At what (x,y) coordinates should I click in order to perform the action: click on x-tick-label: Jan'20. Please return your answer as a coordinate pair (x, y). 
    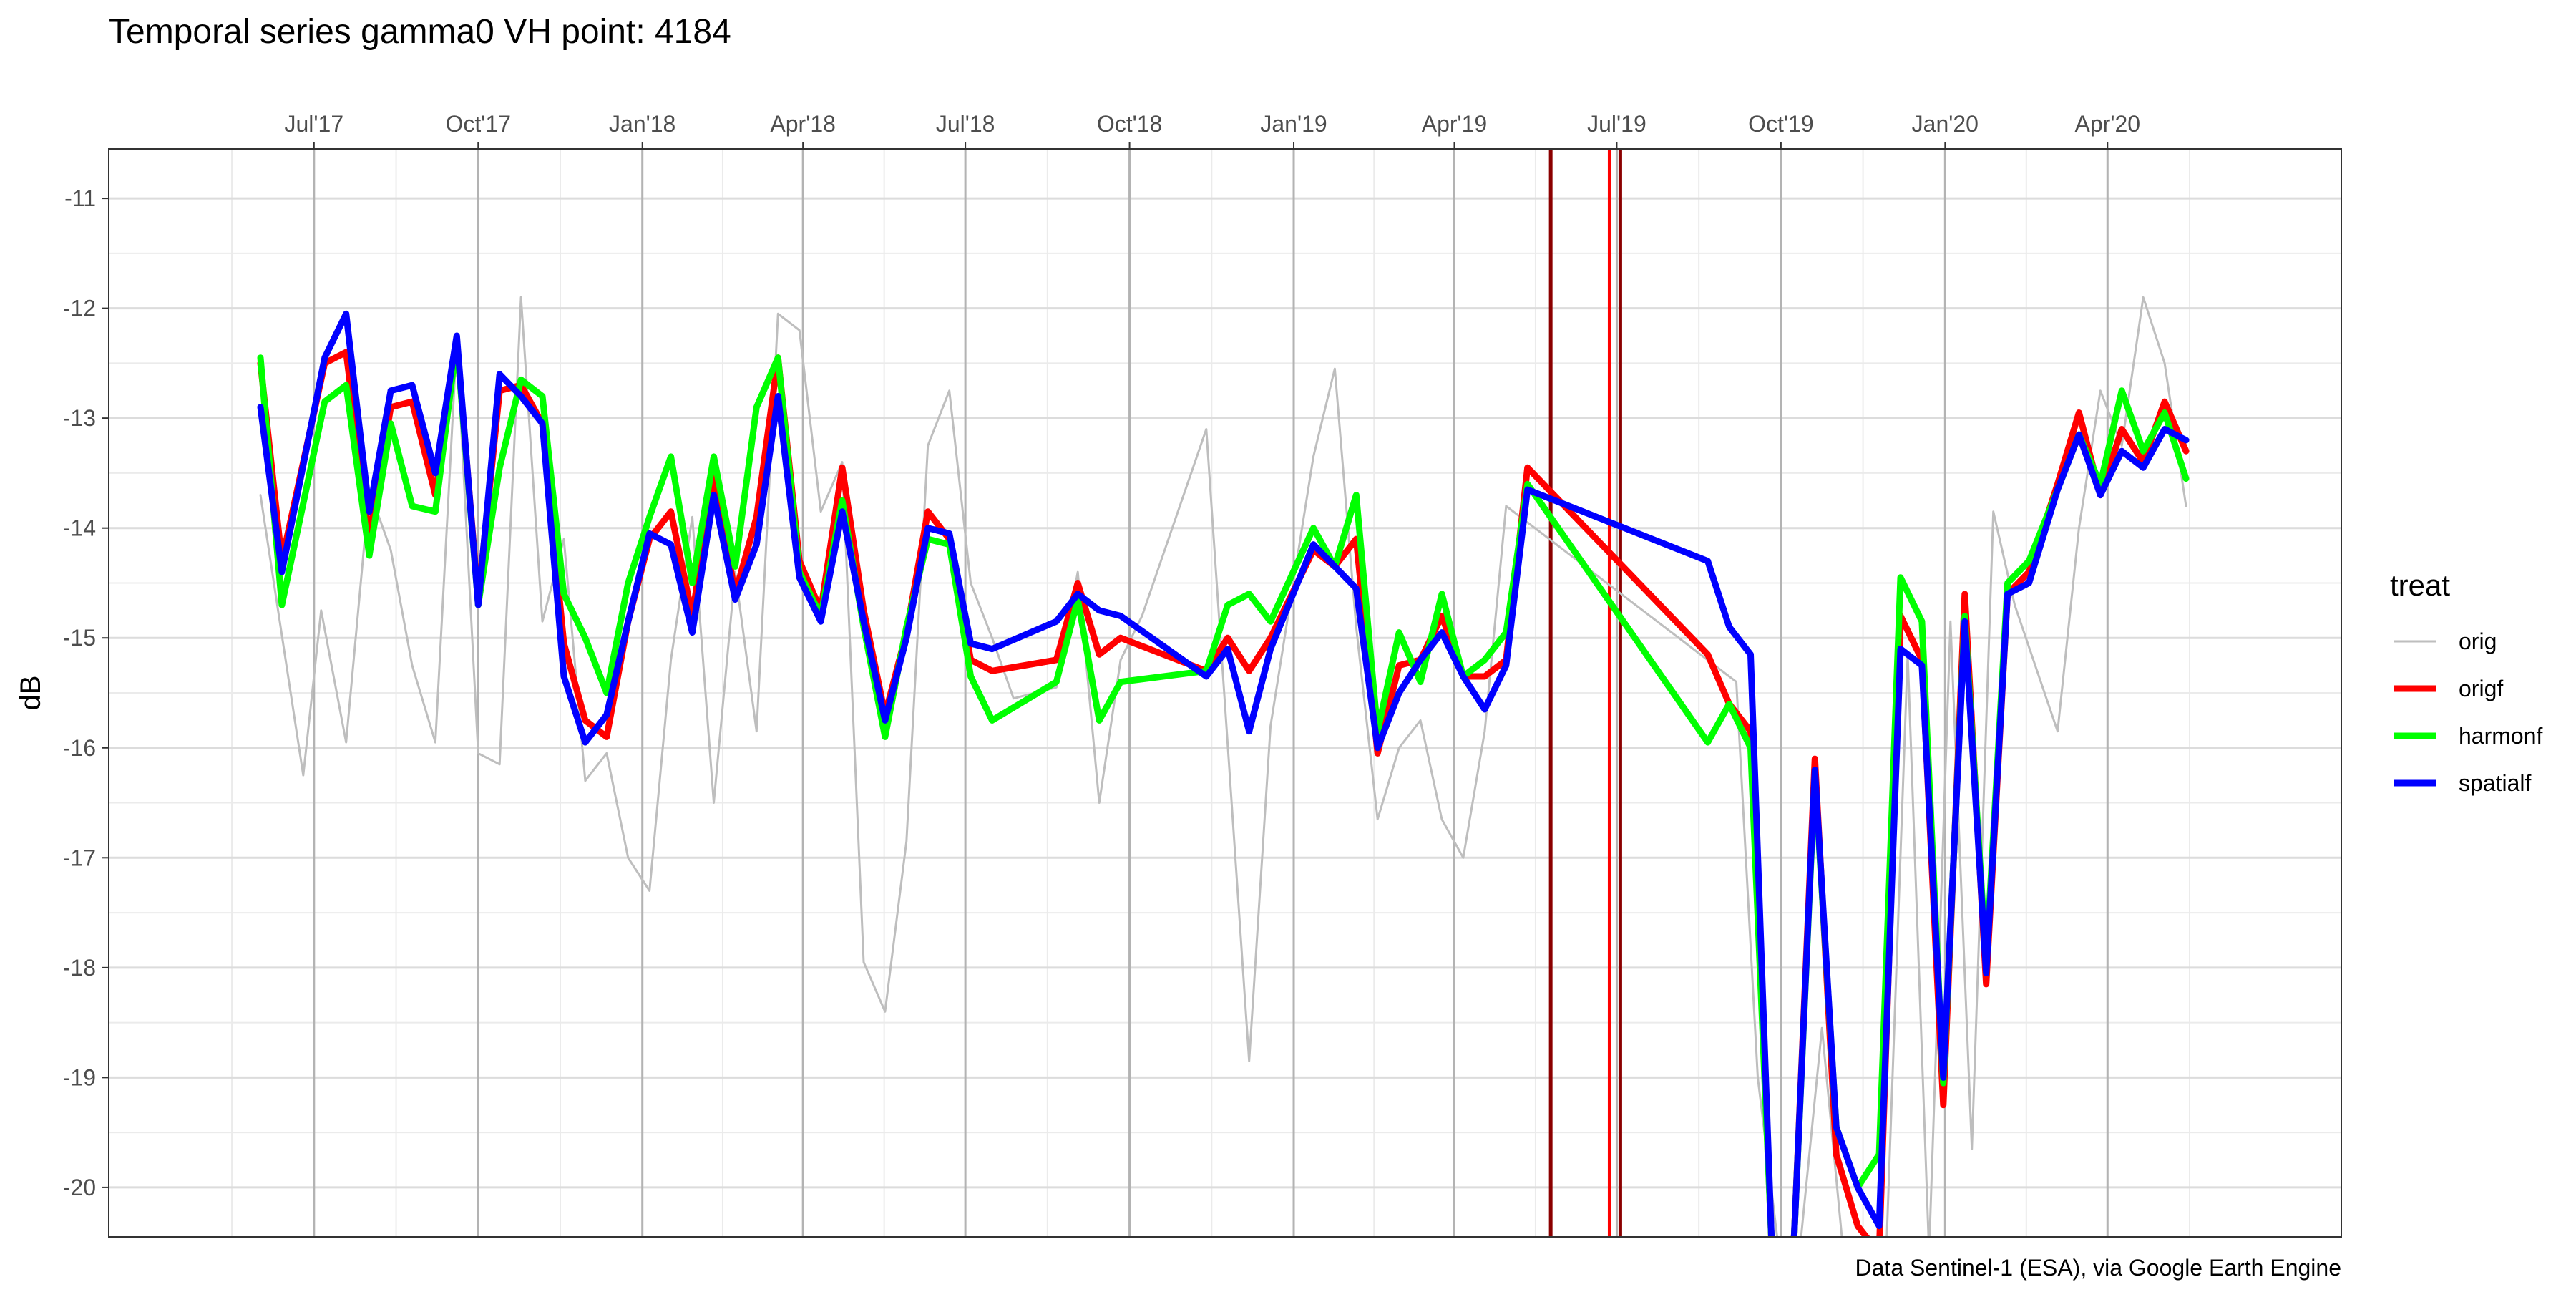
    Looking at the image, I should click on (1945, 124).